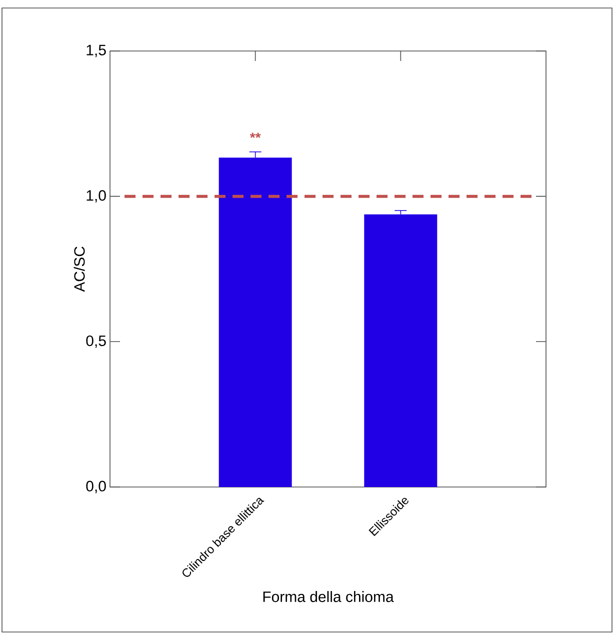 Image resolution: width=614 pixels, height=635 pixels. What do you see at coordinates (255, 135) in the screenshot?
I see `annotation: **` at bounding box center [255, 135].